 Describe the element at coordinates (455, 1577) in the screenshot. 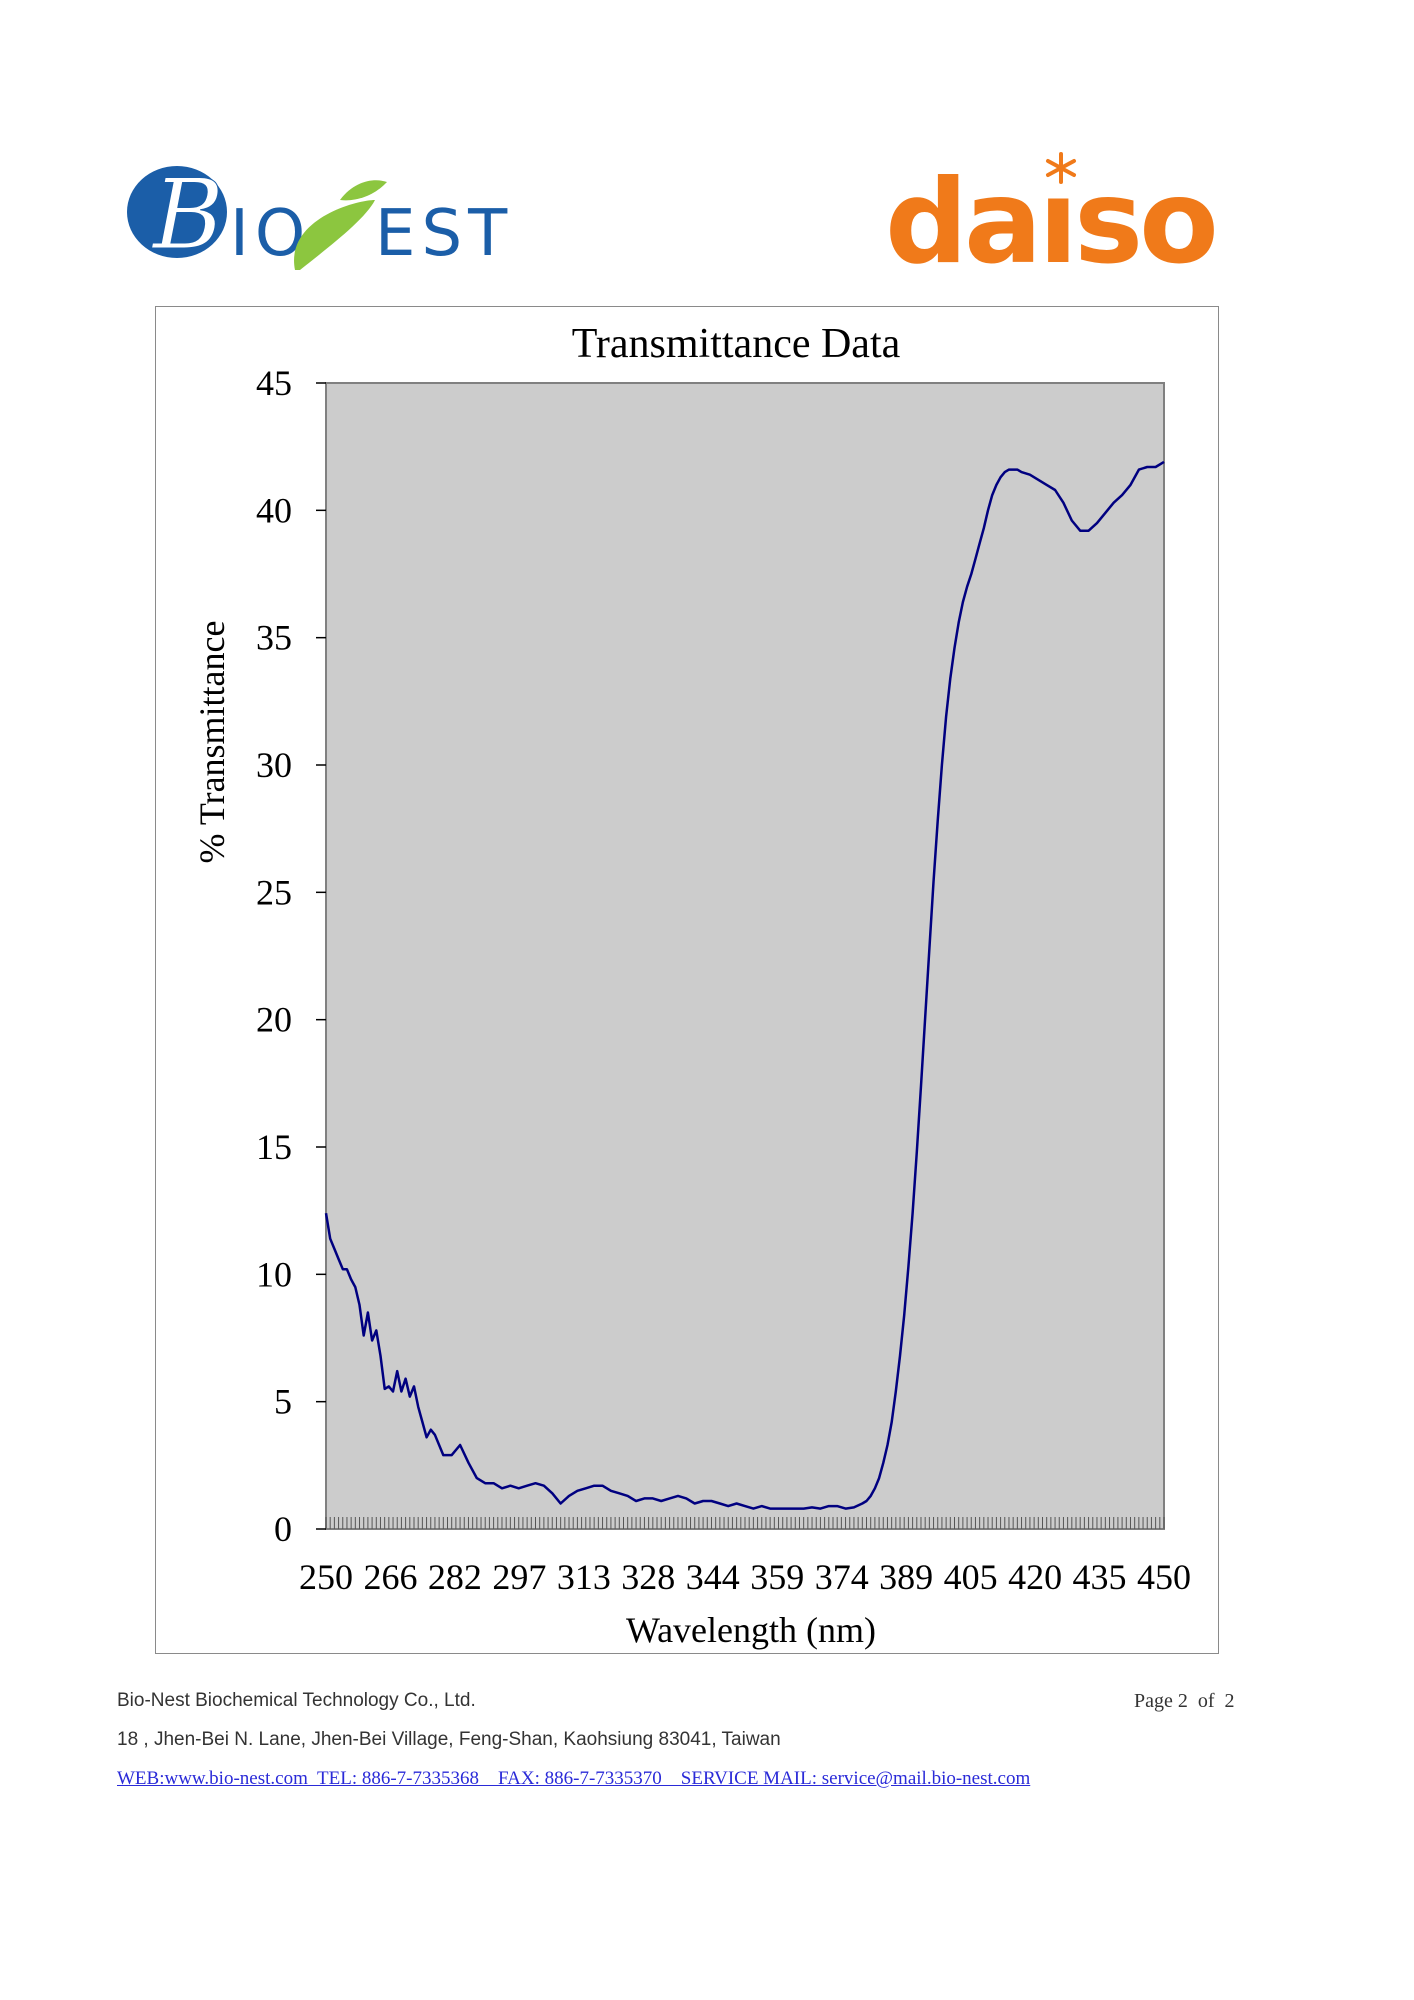

I see `x-tick-label: 282` at that location.